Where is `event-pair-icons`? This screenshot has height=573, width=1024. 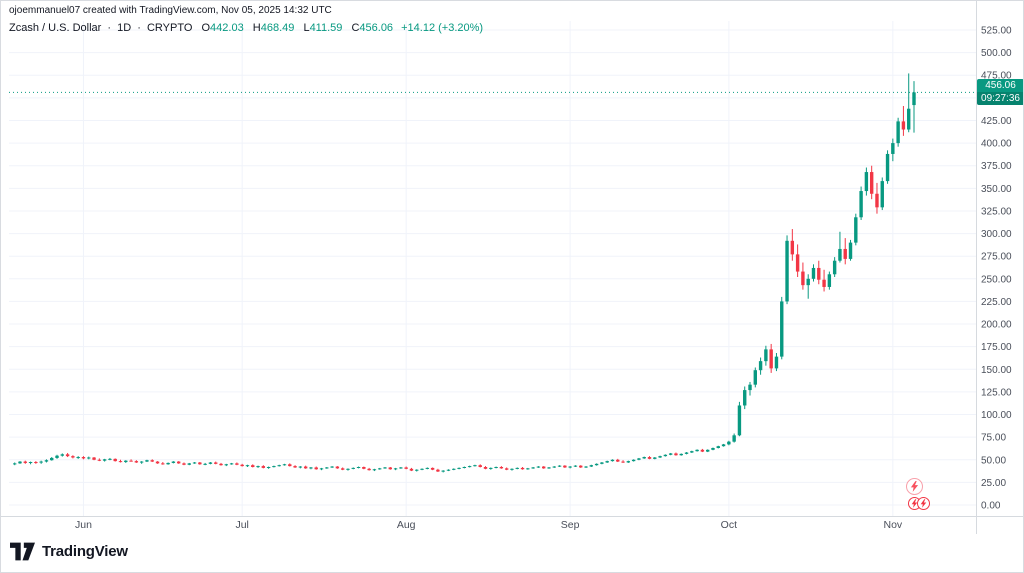
event-pair-icons is located at coordinates (919, 503).